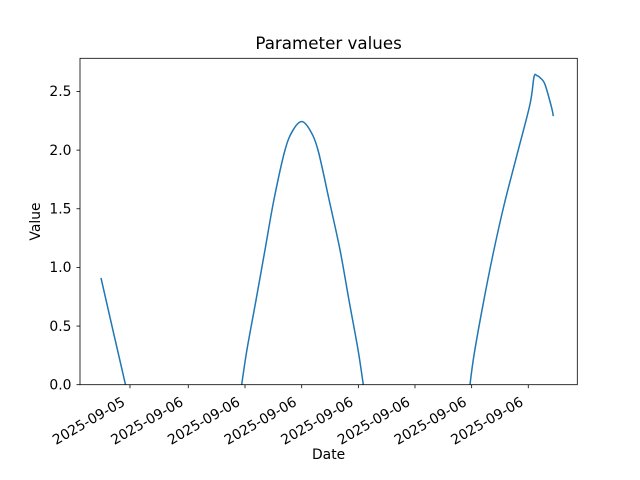  I want to click on y-tick-label: 1.0, so click(60, 268).